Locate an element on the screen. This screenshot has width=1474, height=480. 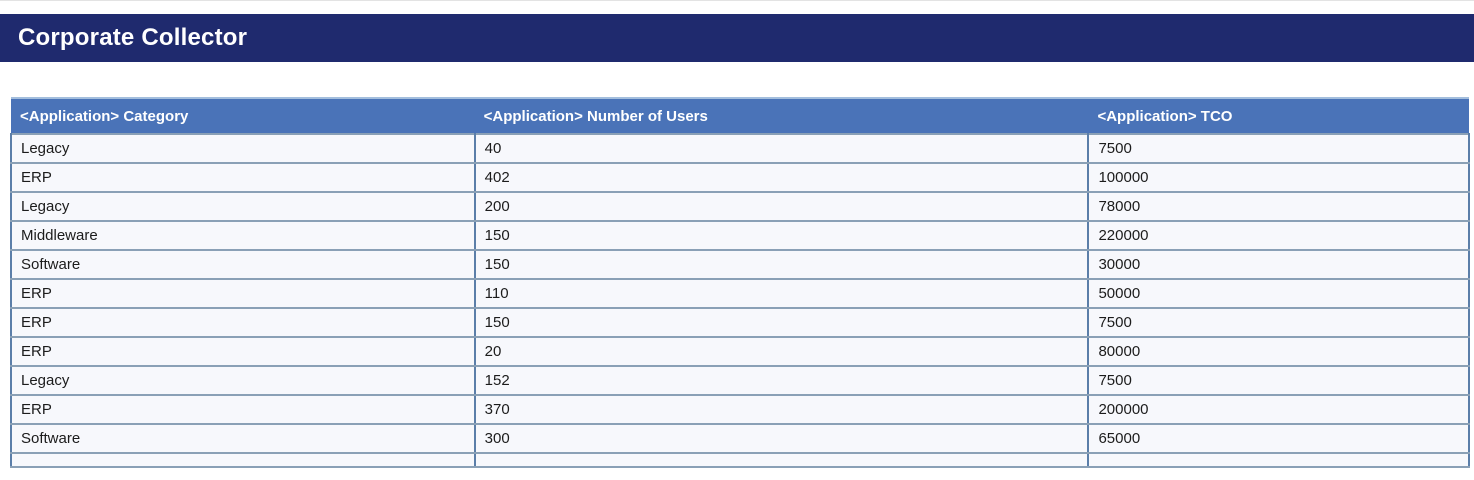
table-cell-tco: 100000 is located at coordinates (1278, 177).